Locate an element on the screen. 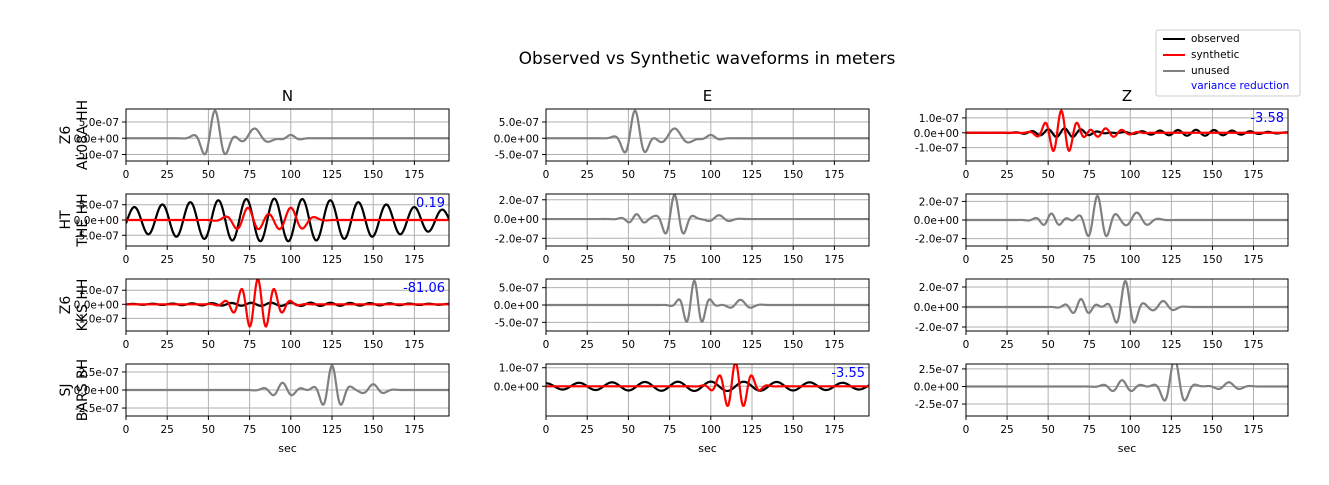 This screenshot has height=485, width=1329. variance-reduction-label: -81.06 is located at coordinates (424, 288).